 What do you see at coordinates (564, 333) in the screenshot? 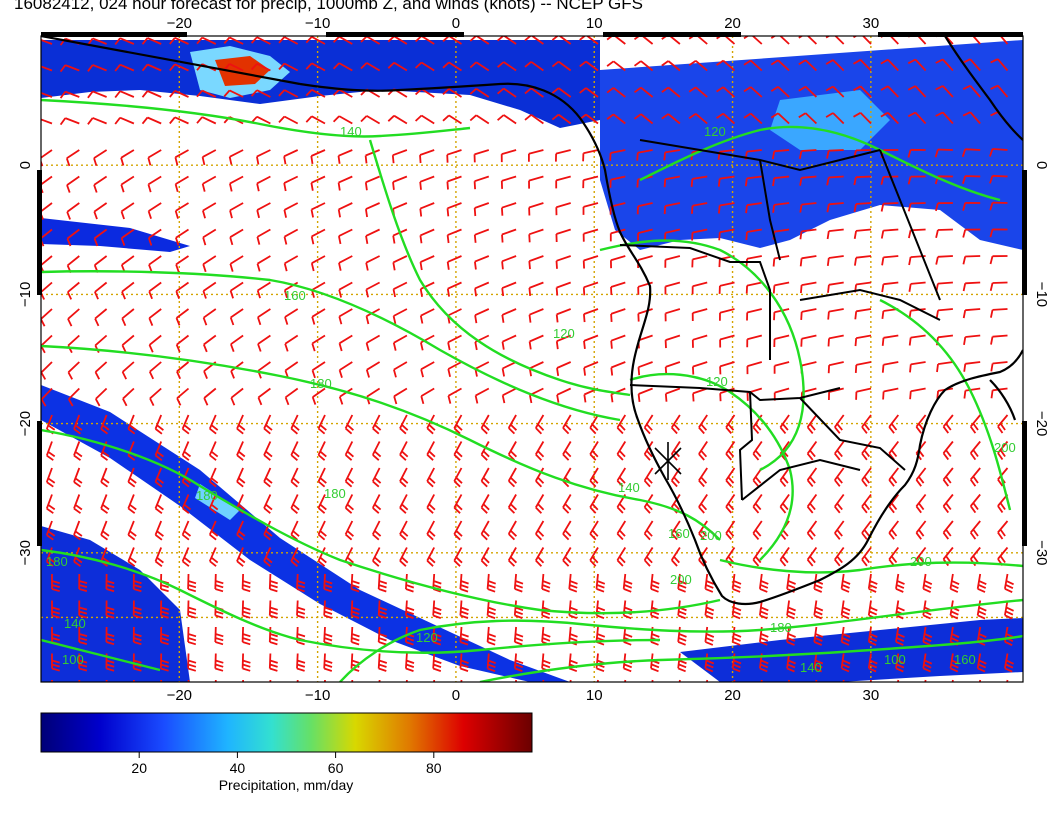
I see `contour-label: 120` at bounding box center [564, 333].